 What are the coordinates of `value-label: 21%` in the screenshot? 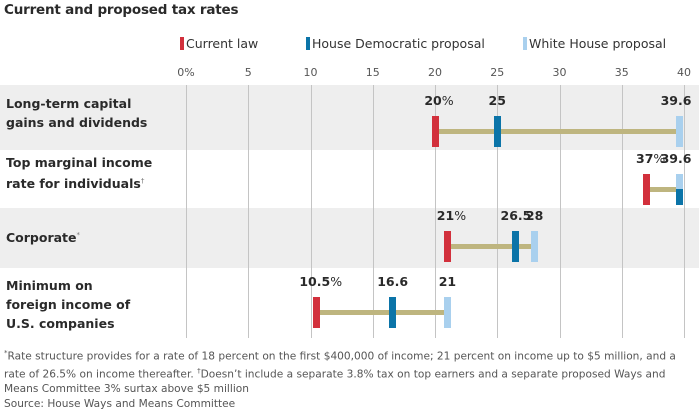 It's located at (451, 215).